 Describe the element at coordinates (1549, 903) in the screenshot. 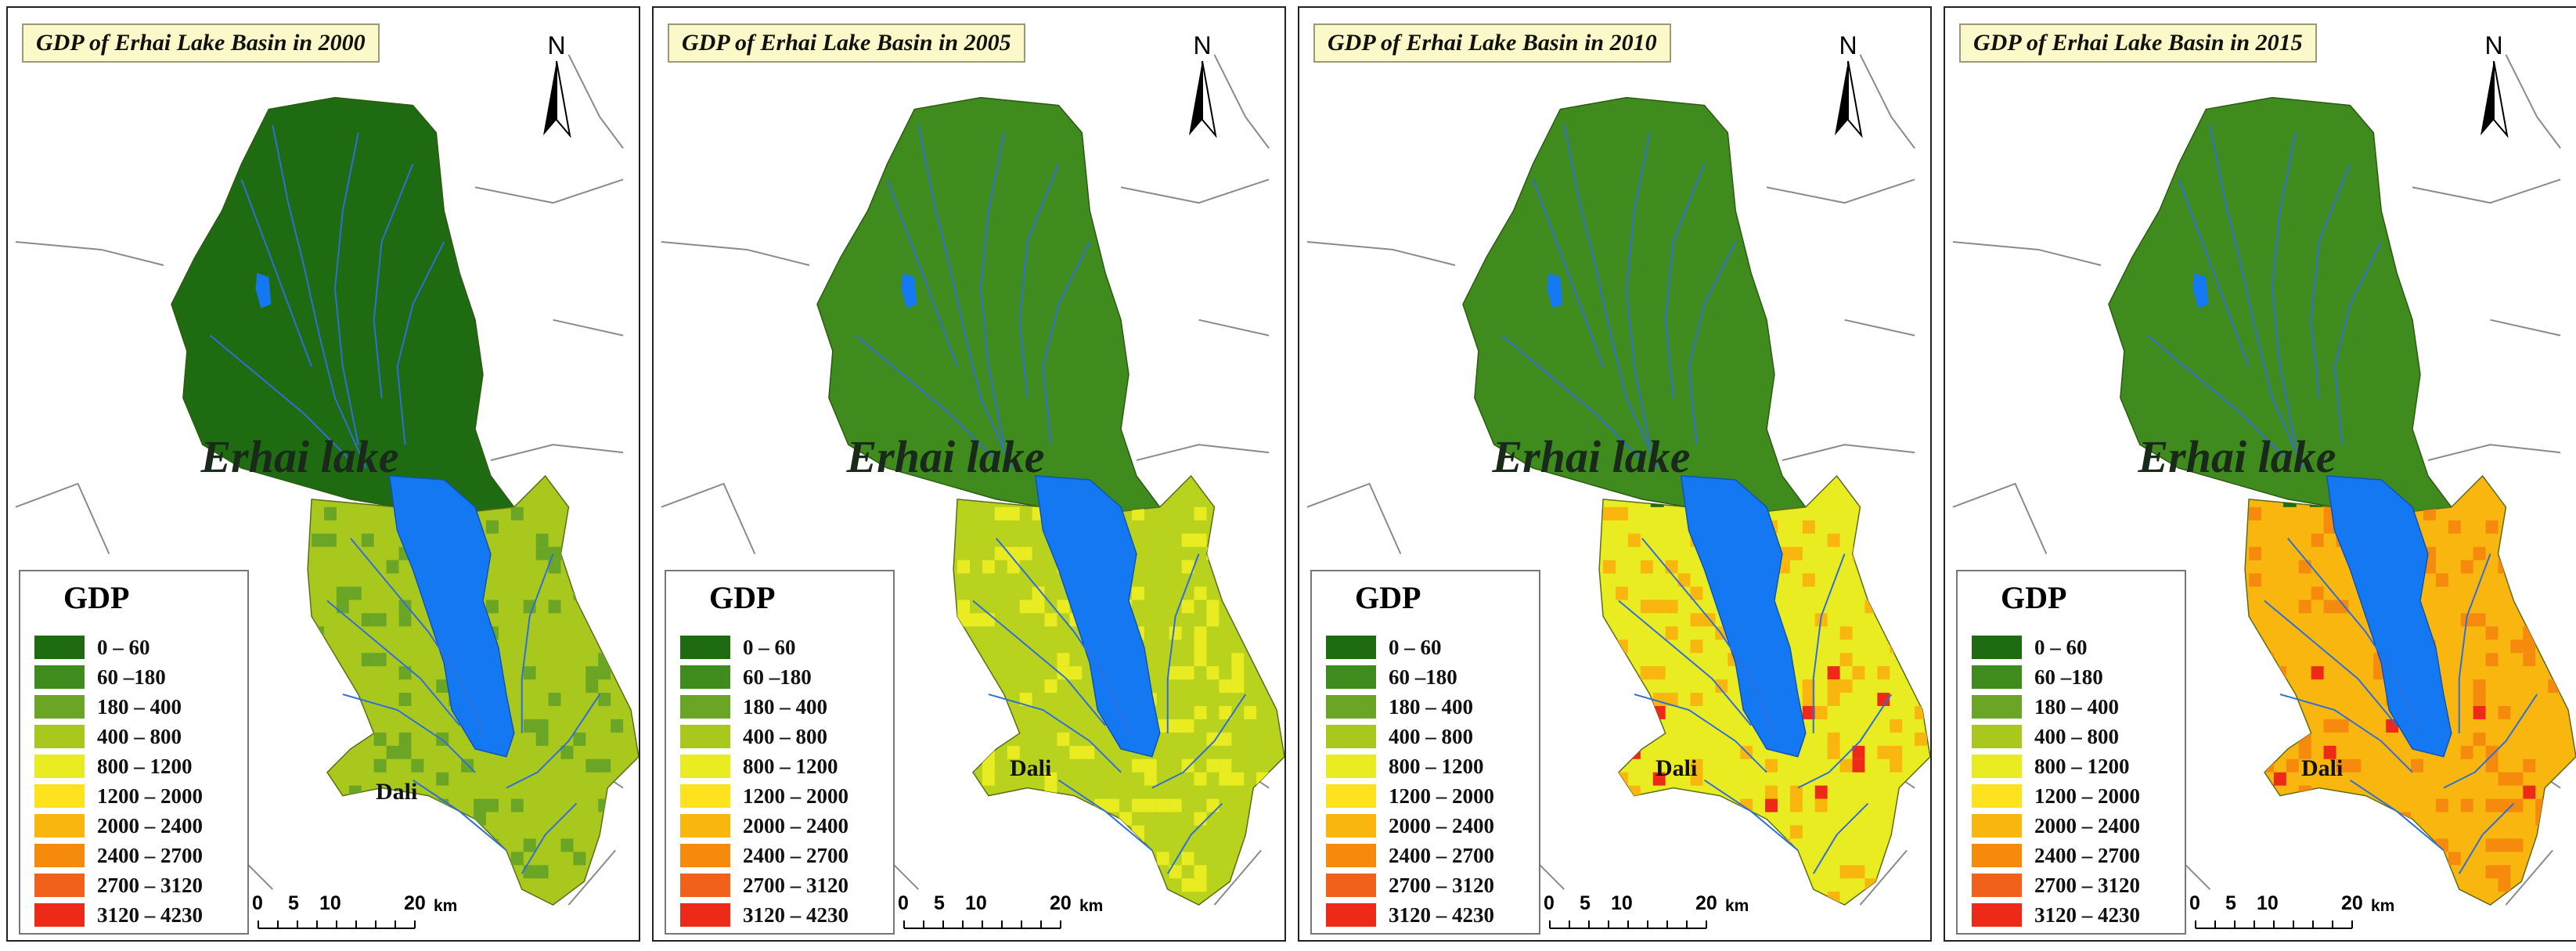

I see `scale-tick-label: 0` at that location.